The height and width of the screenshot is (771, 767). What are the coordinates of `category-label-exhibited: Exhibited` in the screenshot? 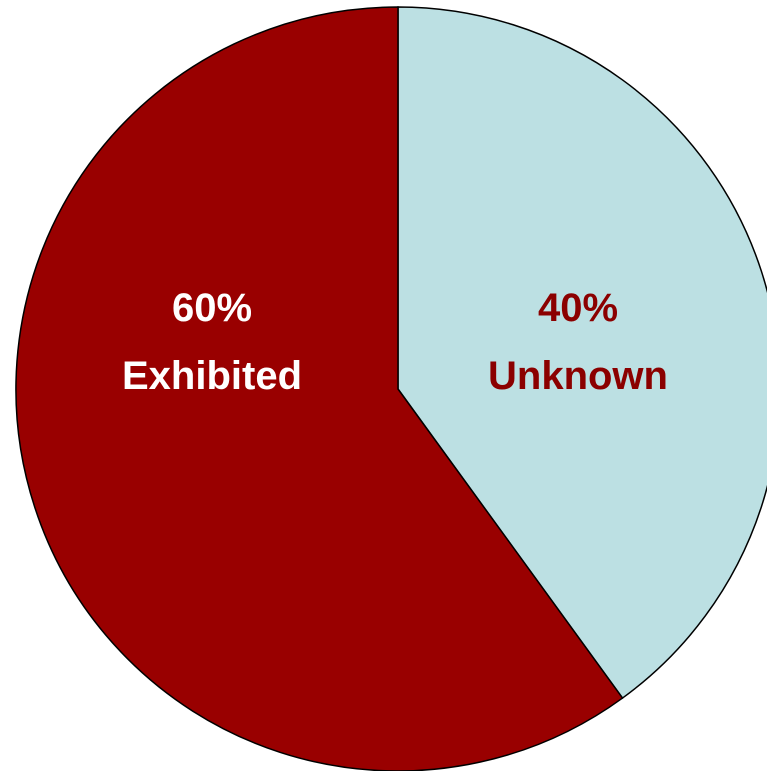 It's located at (212, 376).